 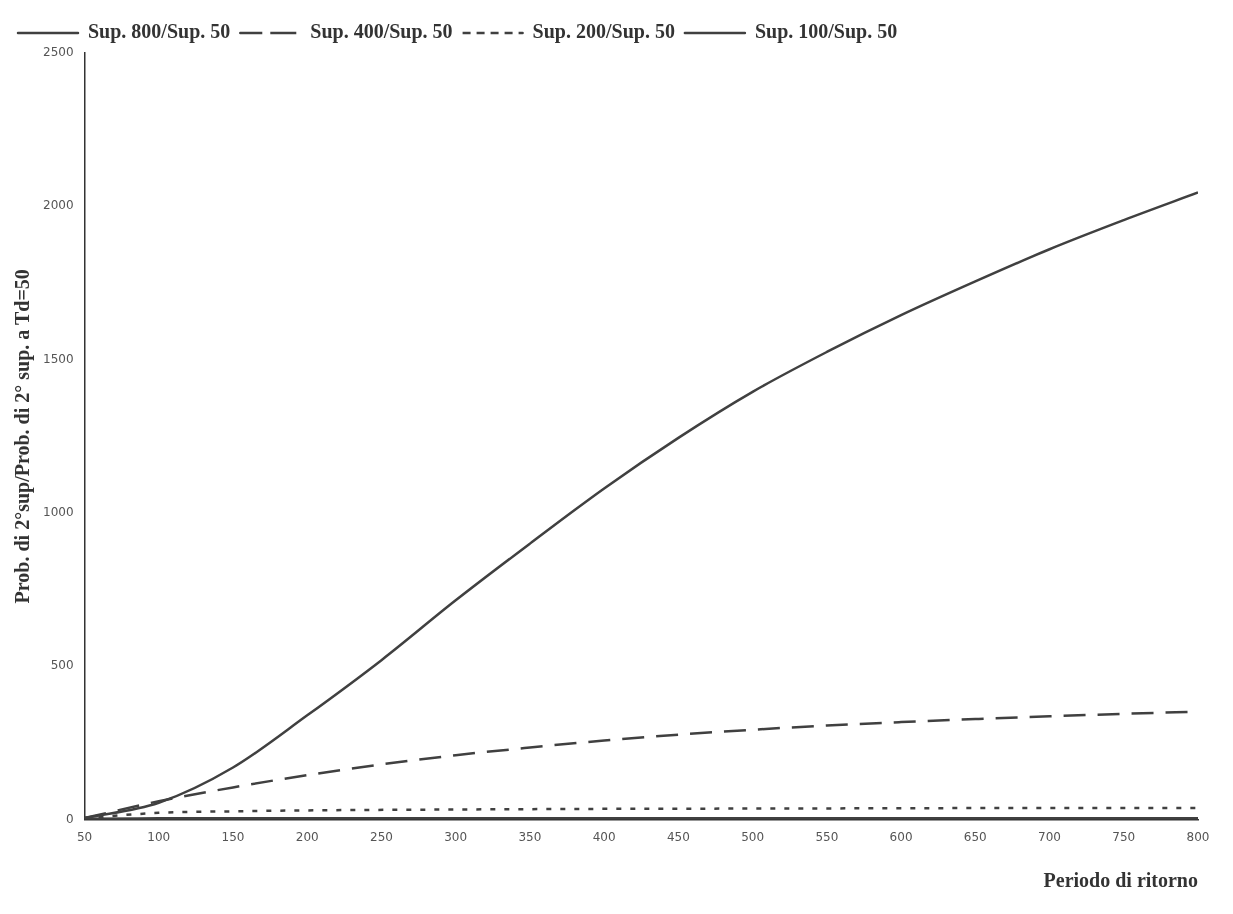 What do you see at coordinates (827, 836) in the screenshot?
I see `x-tick-label: 550` at bounding box center [827, 836].